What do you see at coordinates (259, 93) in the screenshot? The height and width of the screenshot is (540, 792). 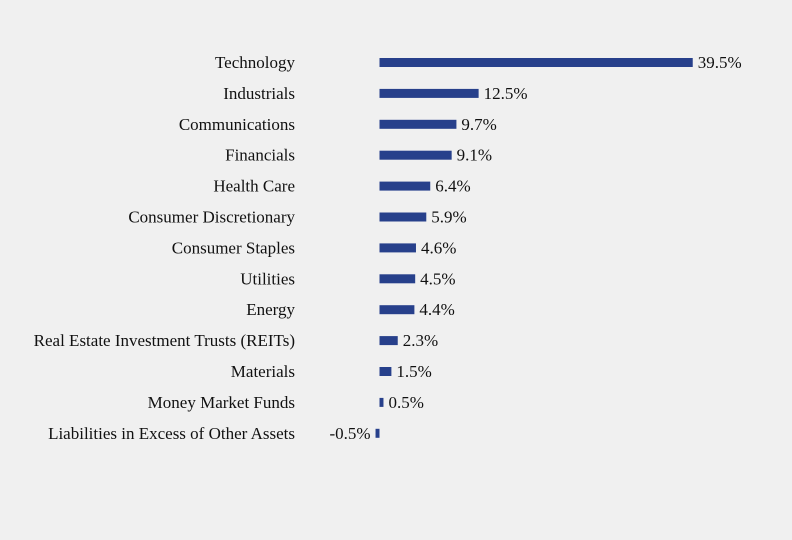 I see `category-label-industrials: Industrials` at bounding box center [259, 93].